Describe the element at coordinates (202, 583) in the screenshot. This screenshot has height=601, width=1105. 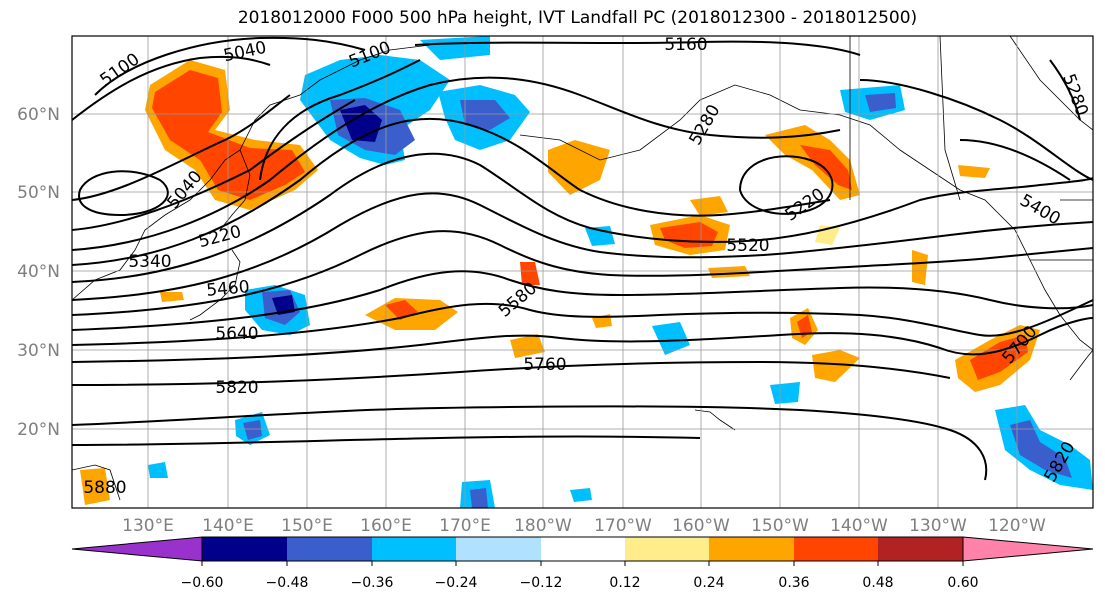
I see `colorbar-tick-label: −0.60` at that location.